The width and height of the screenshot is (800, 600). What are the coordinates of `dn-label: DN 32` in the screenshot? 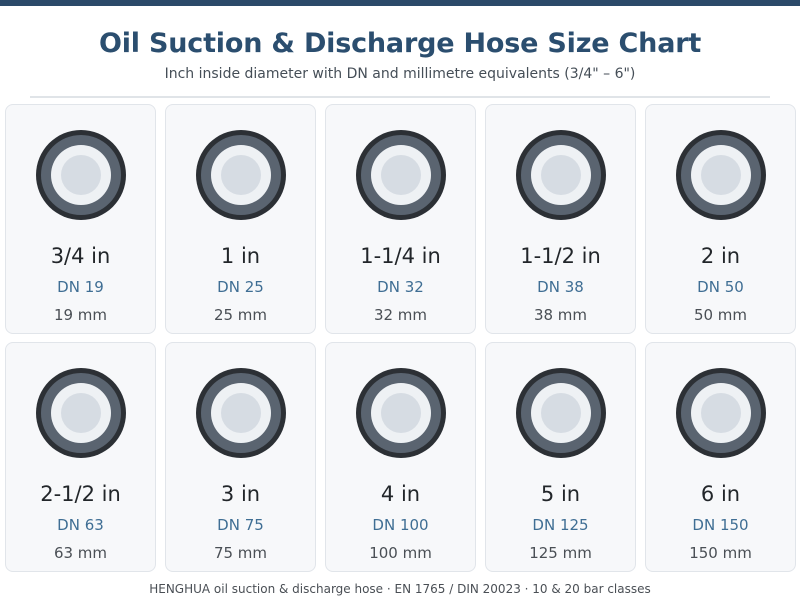 It's located at (400, 287).